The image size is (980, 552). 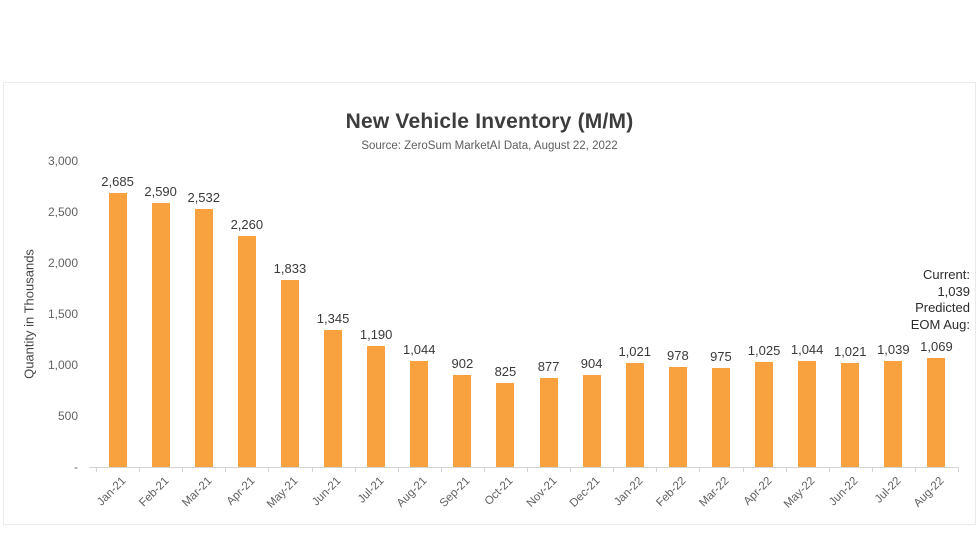 I want to click on x-tick-label: Nov-21, so click(x=542, y=492).